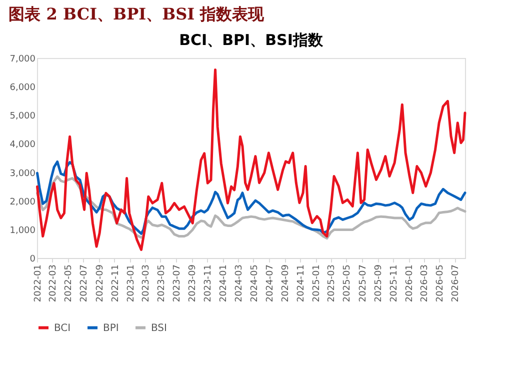 The height and width of the screenshot is (388, 524). Describe the element at coordinates (111, 328) in the screenshot. I see `legend-label: BPI` at that location.